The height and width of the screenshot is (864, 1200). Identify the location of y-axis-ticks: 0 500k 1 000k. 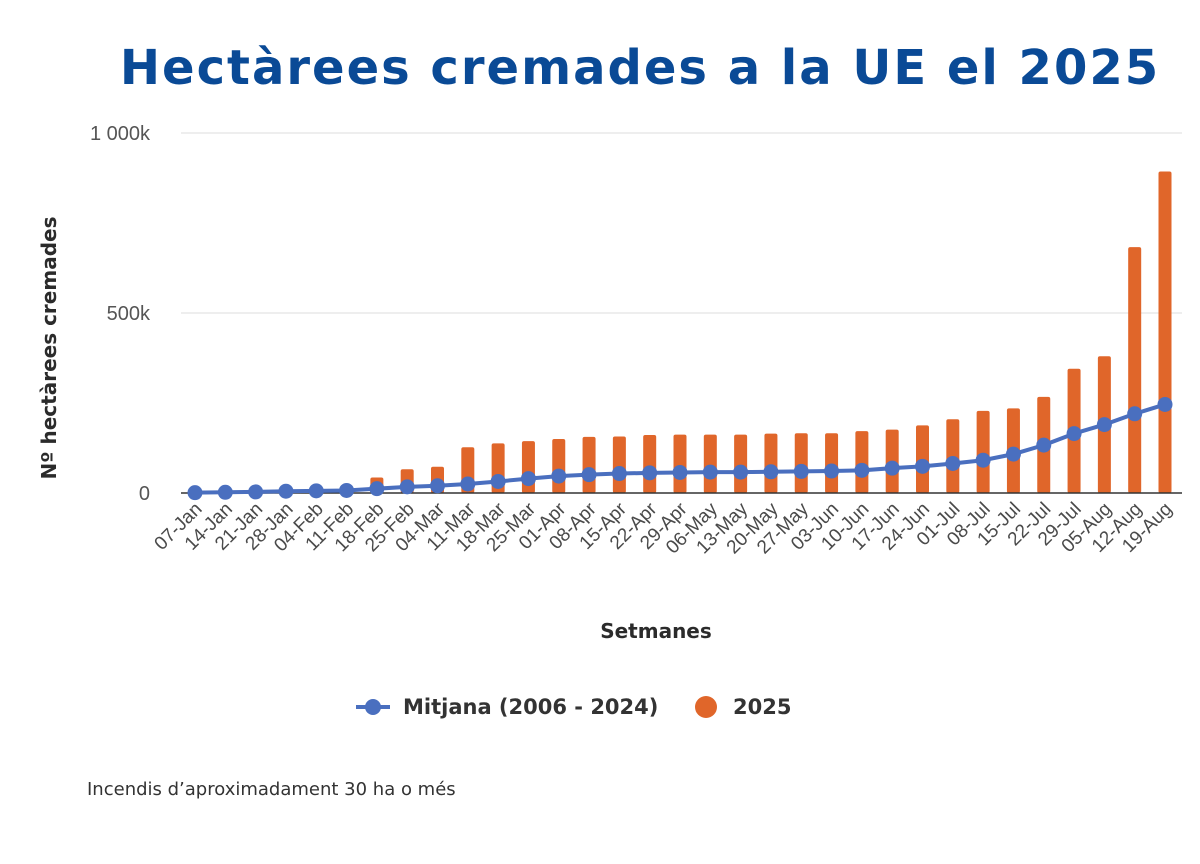
(120, 314).